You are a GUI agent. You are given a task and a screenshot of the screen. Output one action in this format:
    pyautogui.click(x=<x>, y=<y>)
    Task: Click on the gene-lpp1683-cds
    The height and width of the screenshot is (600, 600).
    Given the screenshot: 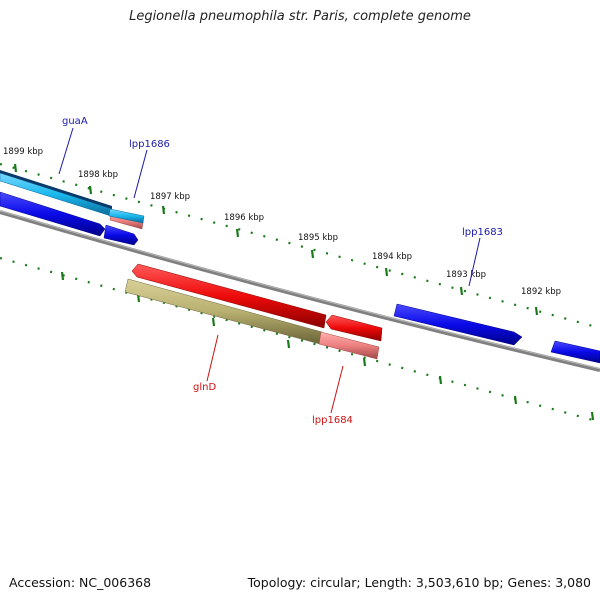 What is the action you would take?
    pyautogui.click(x=458, y=324)
    